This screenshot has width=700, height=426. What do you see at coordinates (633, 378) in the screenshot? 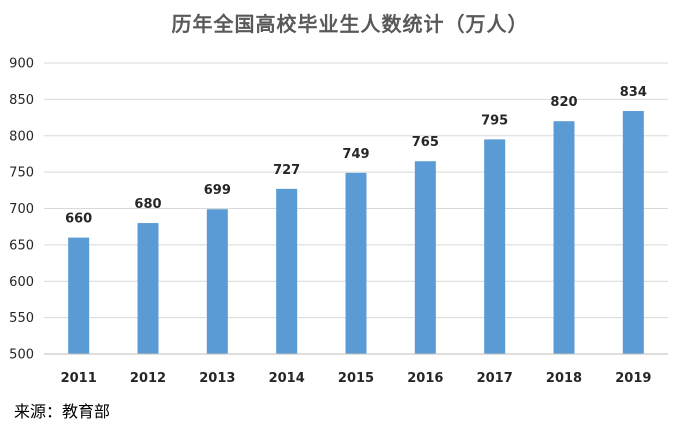
I see `x-tick-label: 2019` at bounding box center [633, 378].